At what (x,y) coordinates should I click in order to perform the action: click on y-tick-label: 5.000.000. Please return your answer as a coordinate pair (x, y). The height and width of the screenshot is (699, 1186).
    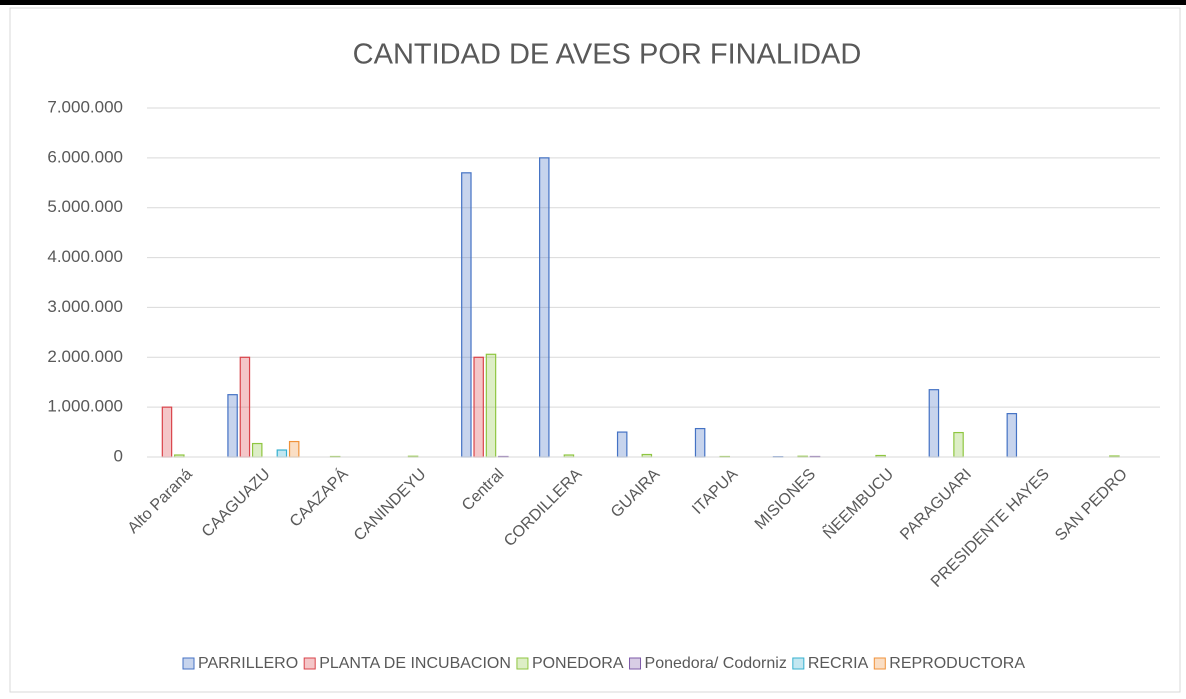
    Looking at the image, I should click on (85, 206).